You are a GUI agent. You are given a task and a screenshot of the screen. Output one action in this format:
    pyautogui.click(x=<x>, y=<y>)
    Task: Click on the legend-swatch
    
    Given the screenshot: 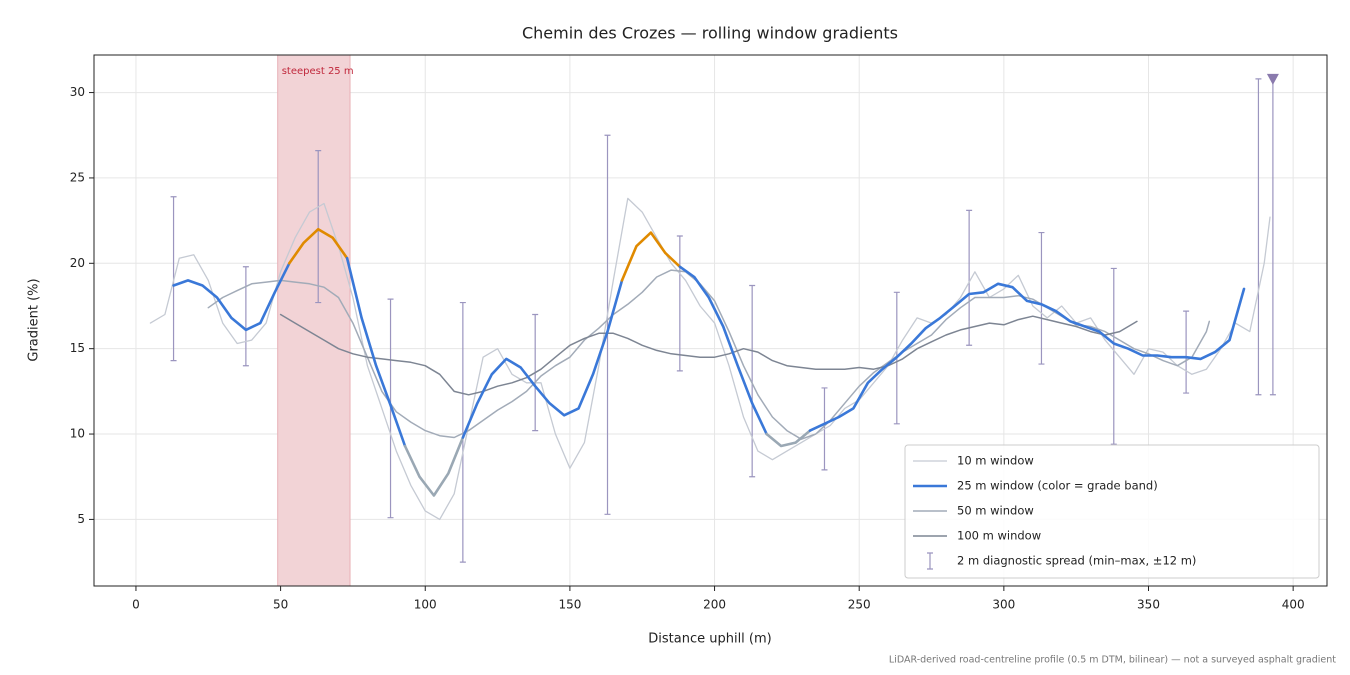 What is the action you would take?
    pyautogui.click(x=930, y=561)
    